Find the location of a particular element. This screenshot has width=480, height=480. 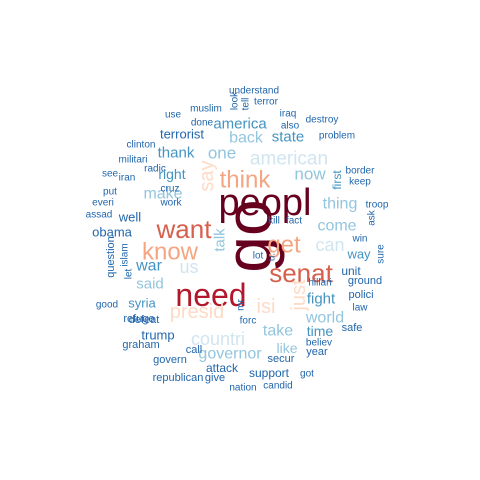

word-fact: fact is located at coordinates (294, 221).